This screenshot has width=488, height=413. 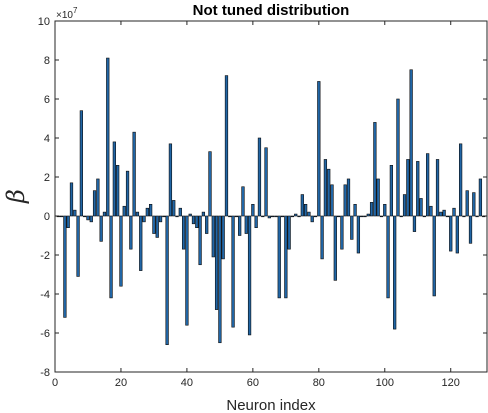 What do you see at coordinates (271, 10) in the screenshot?
I see `chart-title: Not tuned distribution` at bounding box center [271, 10].